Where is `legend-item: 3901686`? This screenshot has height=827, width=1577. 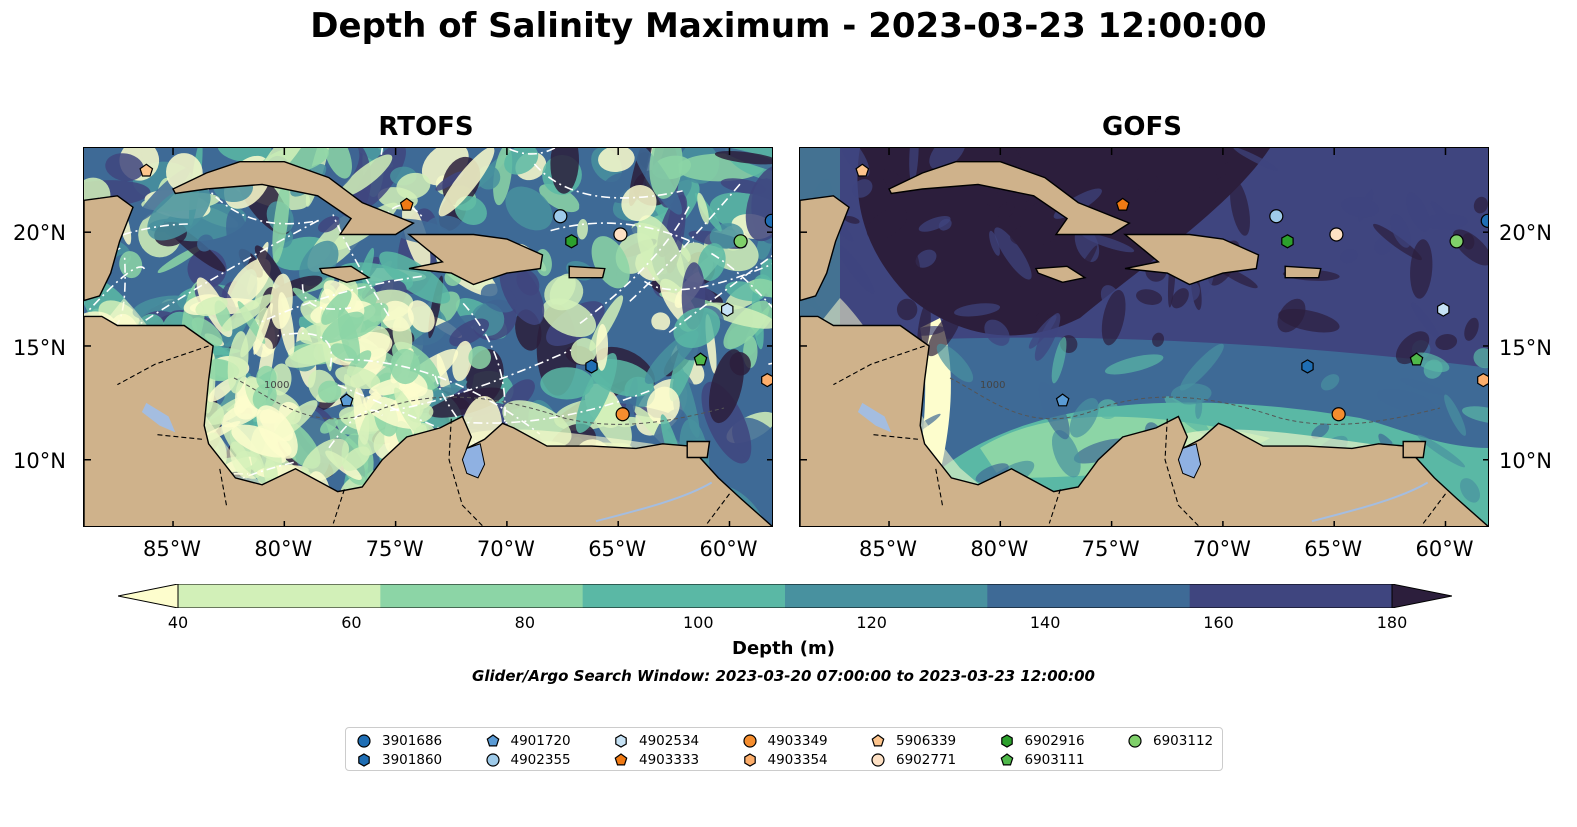
legend-item: 3901686 is located at coordinates (399, 741).